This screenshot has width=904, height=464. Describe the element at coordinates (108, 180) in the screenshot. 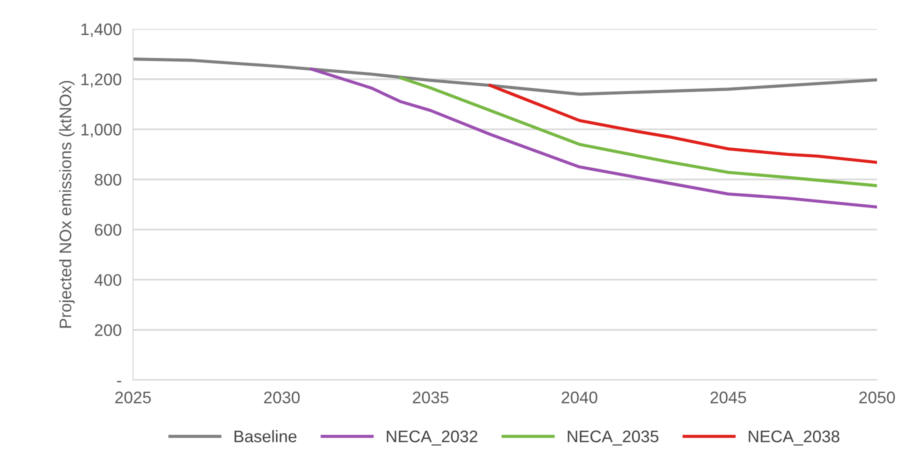

I see `y-tick-label: 800` at that location.